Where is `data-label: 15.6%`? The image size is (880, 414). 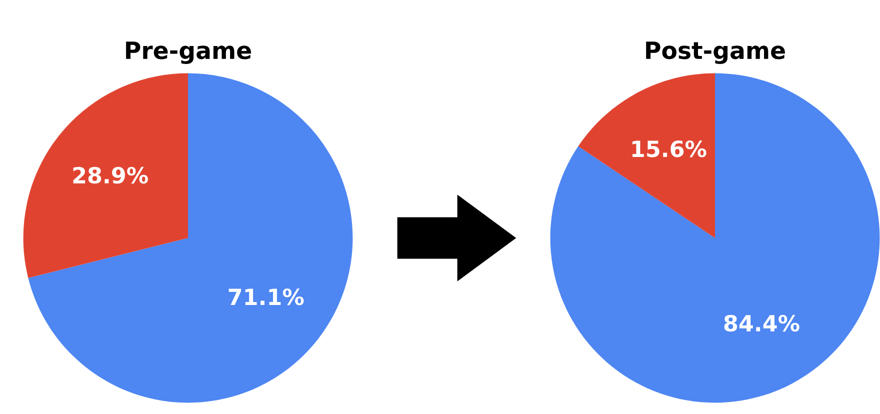
data-label: 15.6% is located at coordinates (669, 149).